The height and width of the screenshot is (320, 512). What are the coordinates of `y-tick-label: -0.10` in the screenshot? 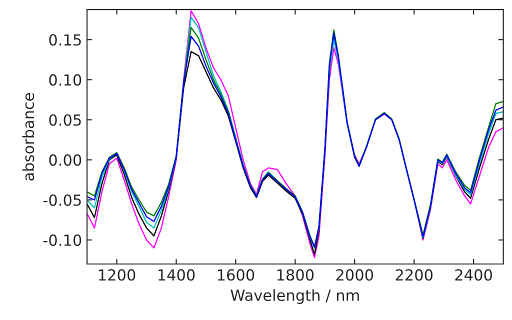 It's located at (62, 240).